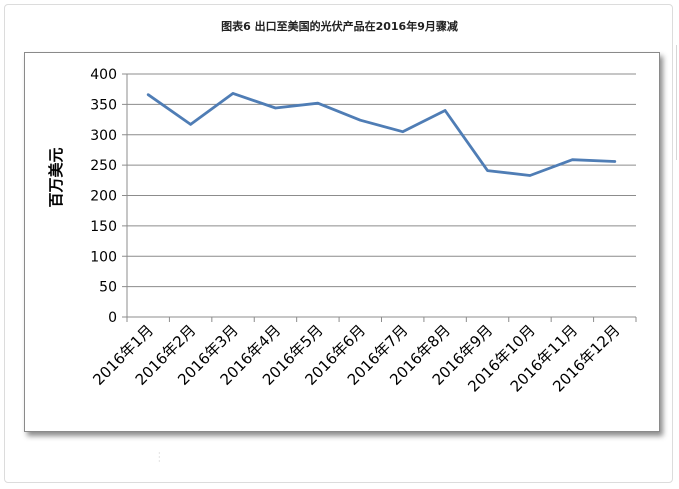 This screenshot has height=489, width=679. I want to click on y-tick-label-350: 350, so click(103, 105).